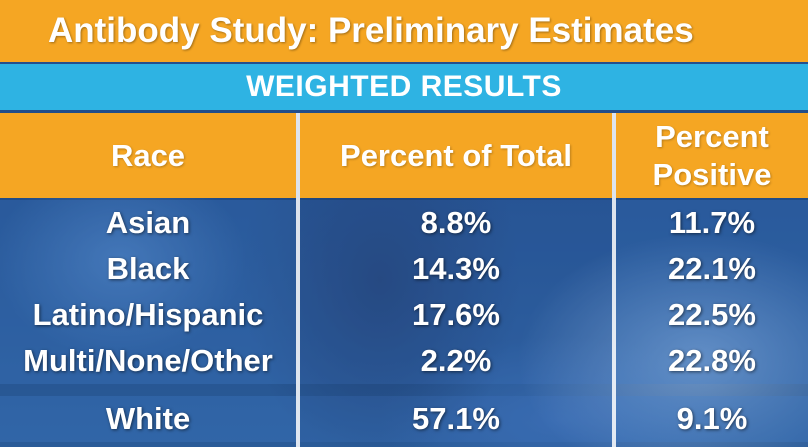 Image resolution: width=808 pixels, height=447 pixels. What do you see at coordinates (456, 315) in the screenshot?
I see `table-cell-percent-of-total: 17.6%` at bounding box center [456, 315].